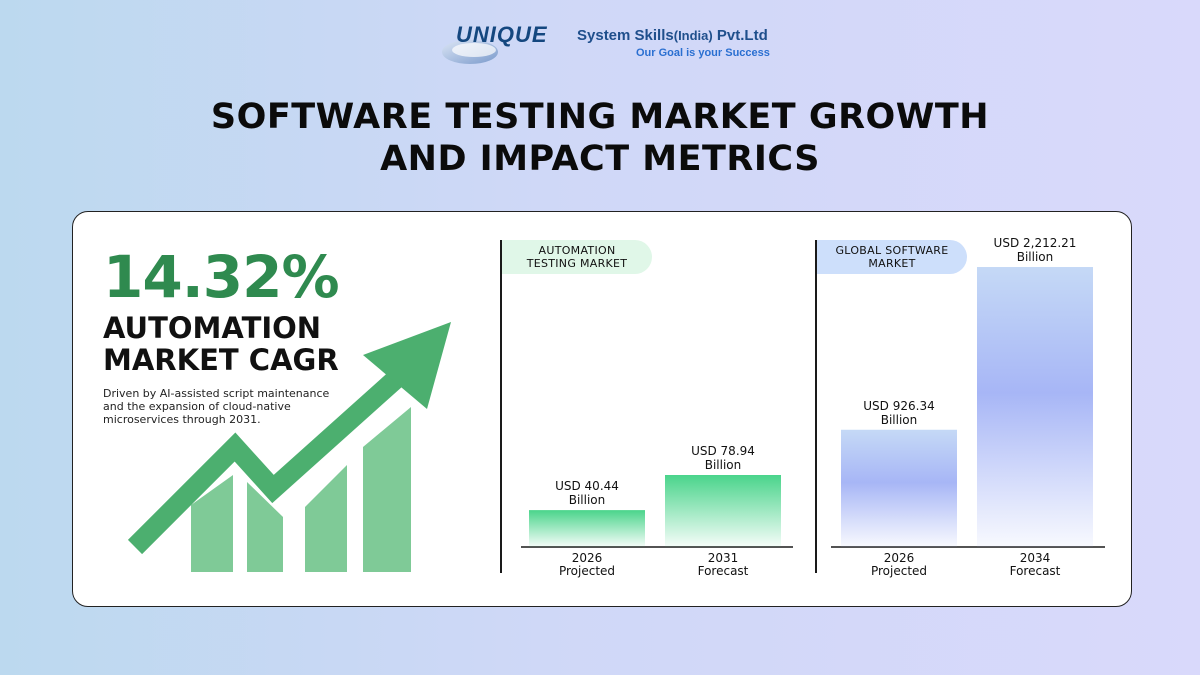  I want to click on automation-bar-2026, so click(587, 528).